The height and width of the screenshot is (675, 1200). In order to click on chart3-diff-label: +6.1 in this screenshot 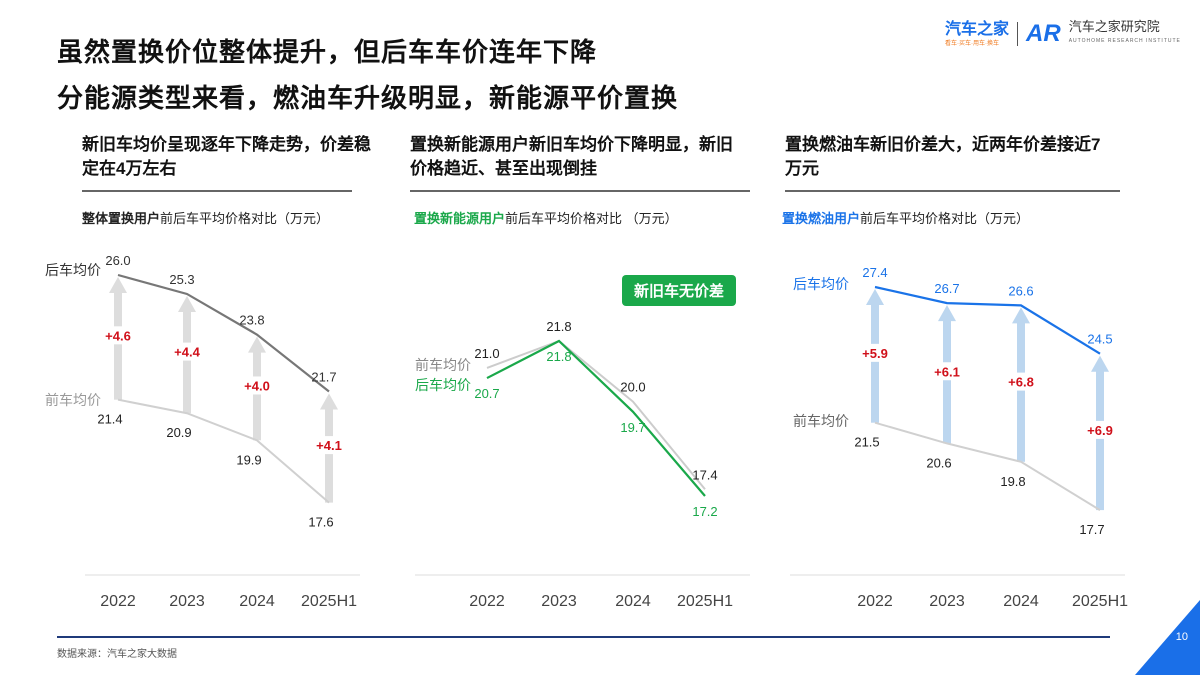, I will do `click(947, 371)`.